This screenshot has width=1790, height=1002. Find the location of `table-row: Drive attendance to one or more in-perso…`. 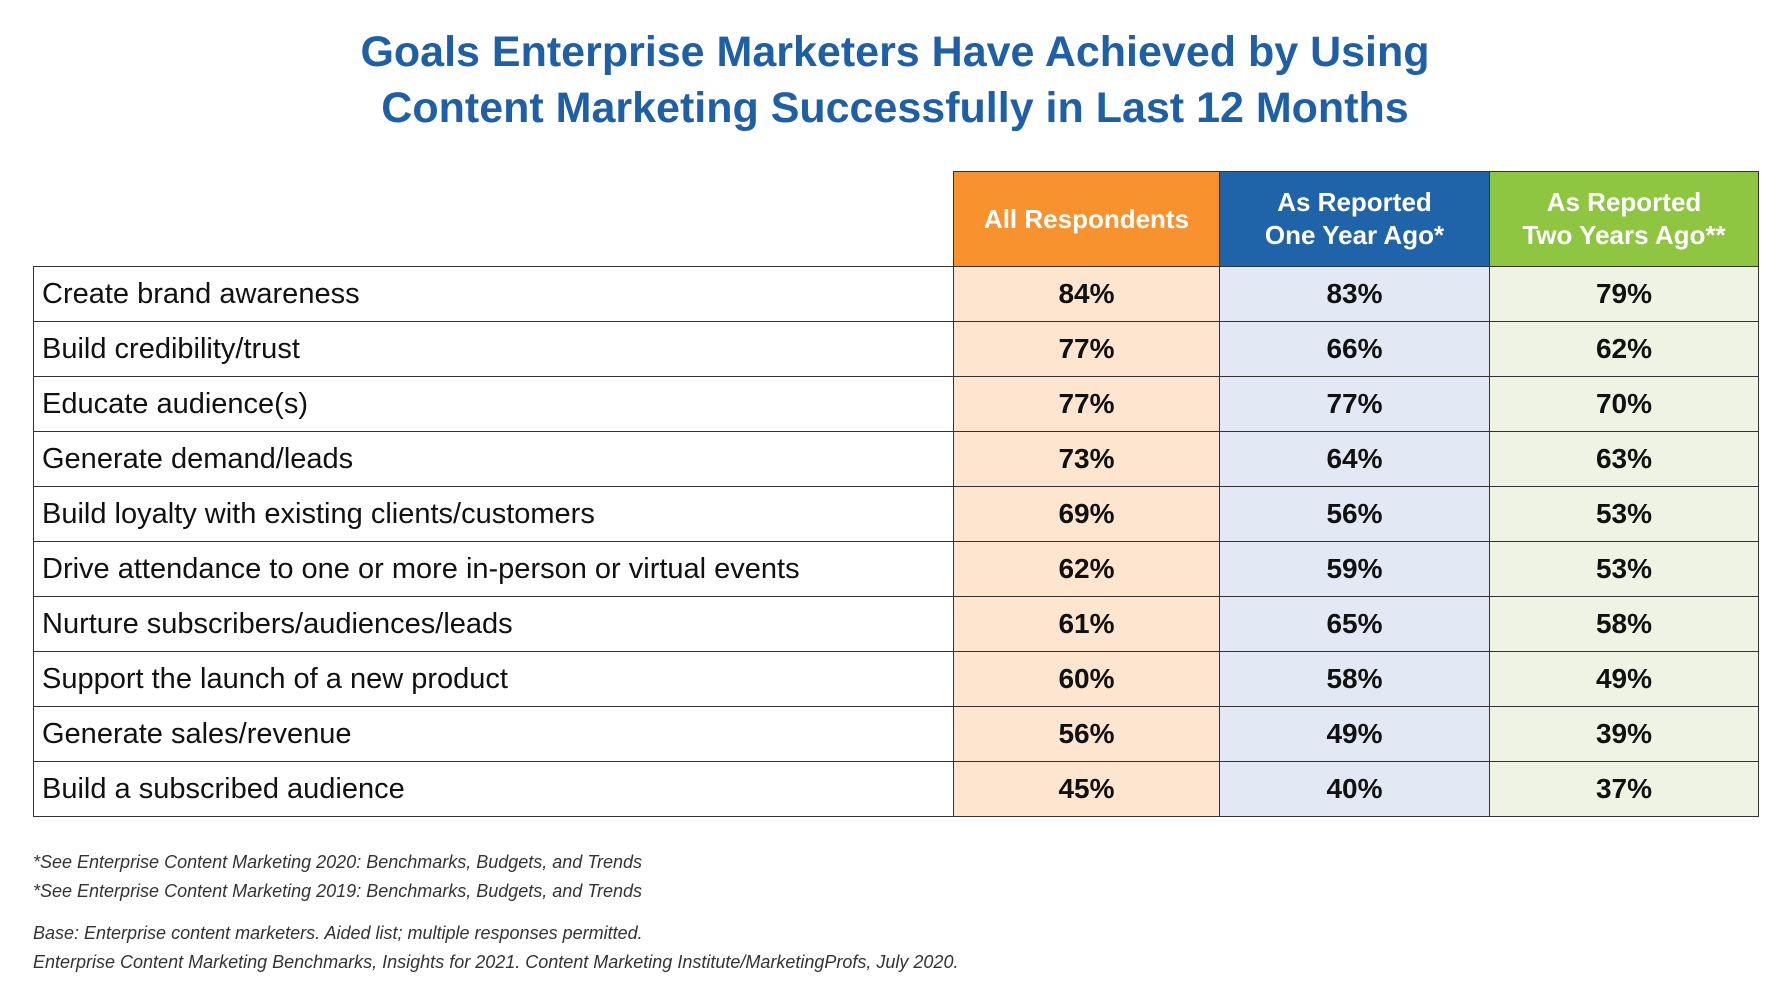

table-row: Drive attendance to one or more in-perso… is located at coordinates (896, 569).